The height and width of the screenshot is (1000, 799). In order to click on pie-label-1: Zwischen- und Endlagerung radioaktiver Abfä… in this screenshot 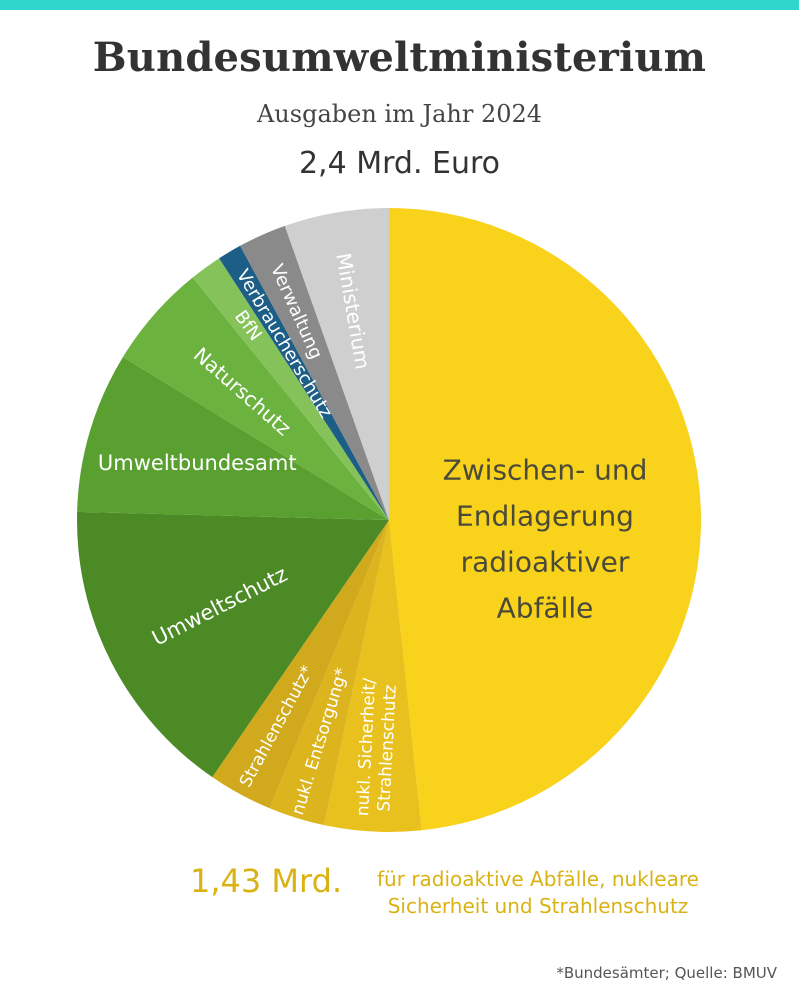, I will do `click(545, 539)`.